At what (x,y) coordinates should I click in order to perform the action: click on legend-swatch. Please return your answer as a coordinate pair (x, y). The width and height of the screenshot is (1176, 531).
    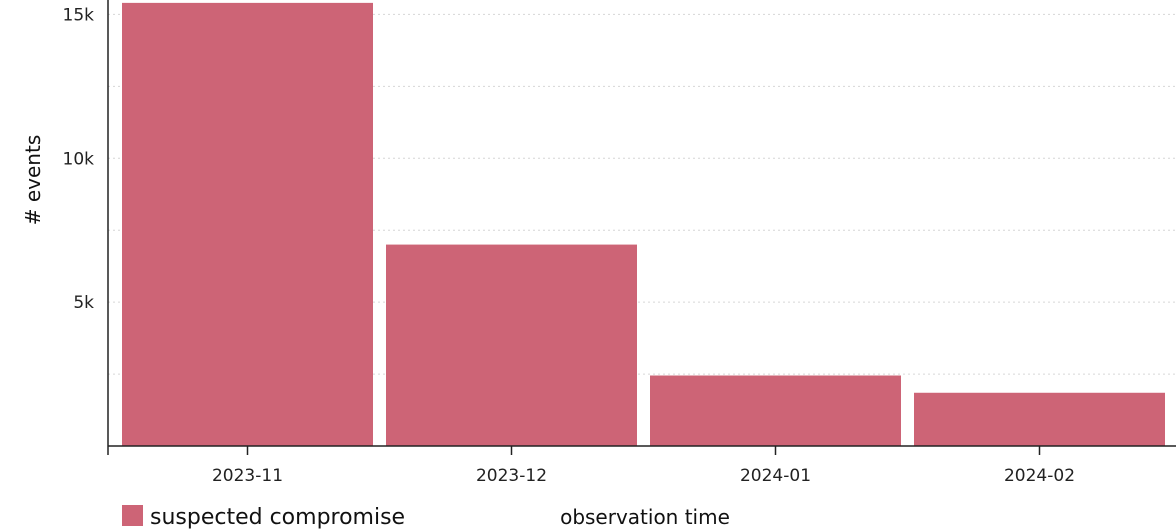
    Looking at the image, I should click on (132, 515).